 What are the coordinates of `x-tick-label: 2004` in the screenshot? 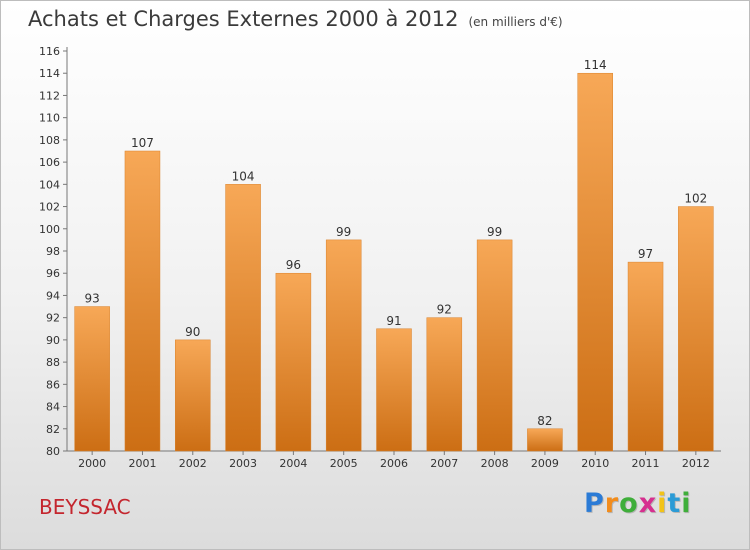 It's located at (293, 463).